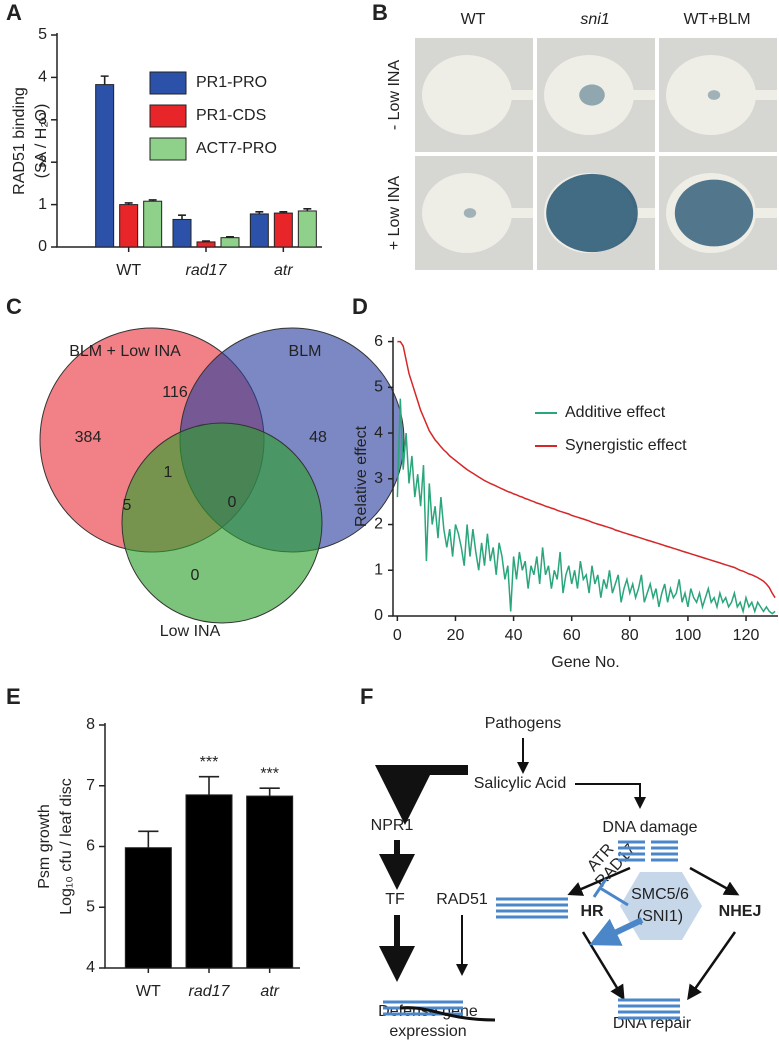 Image resolution: width=779 pixels, height=1050 pixels. I want to click on panel-label: A, so click(14, 12).